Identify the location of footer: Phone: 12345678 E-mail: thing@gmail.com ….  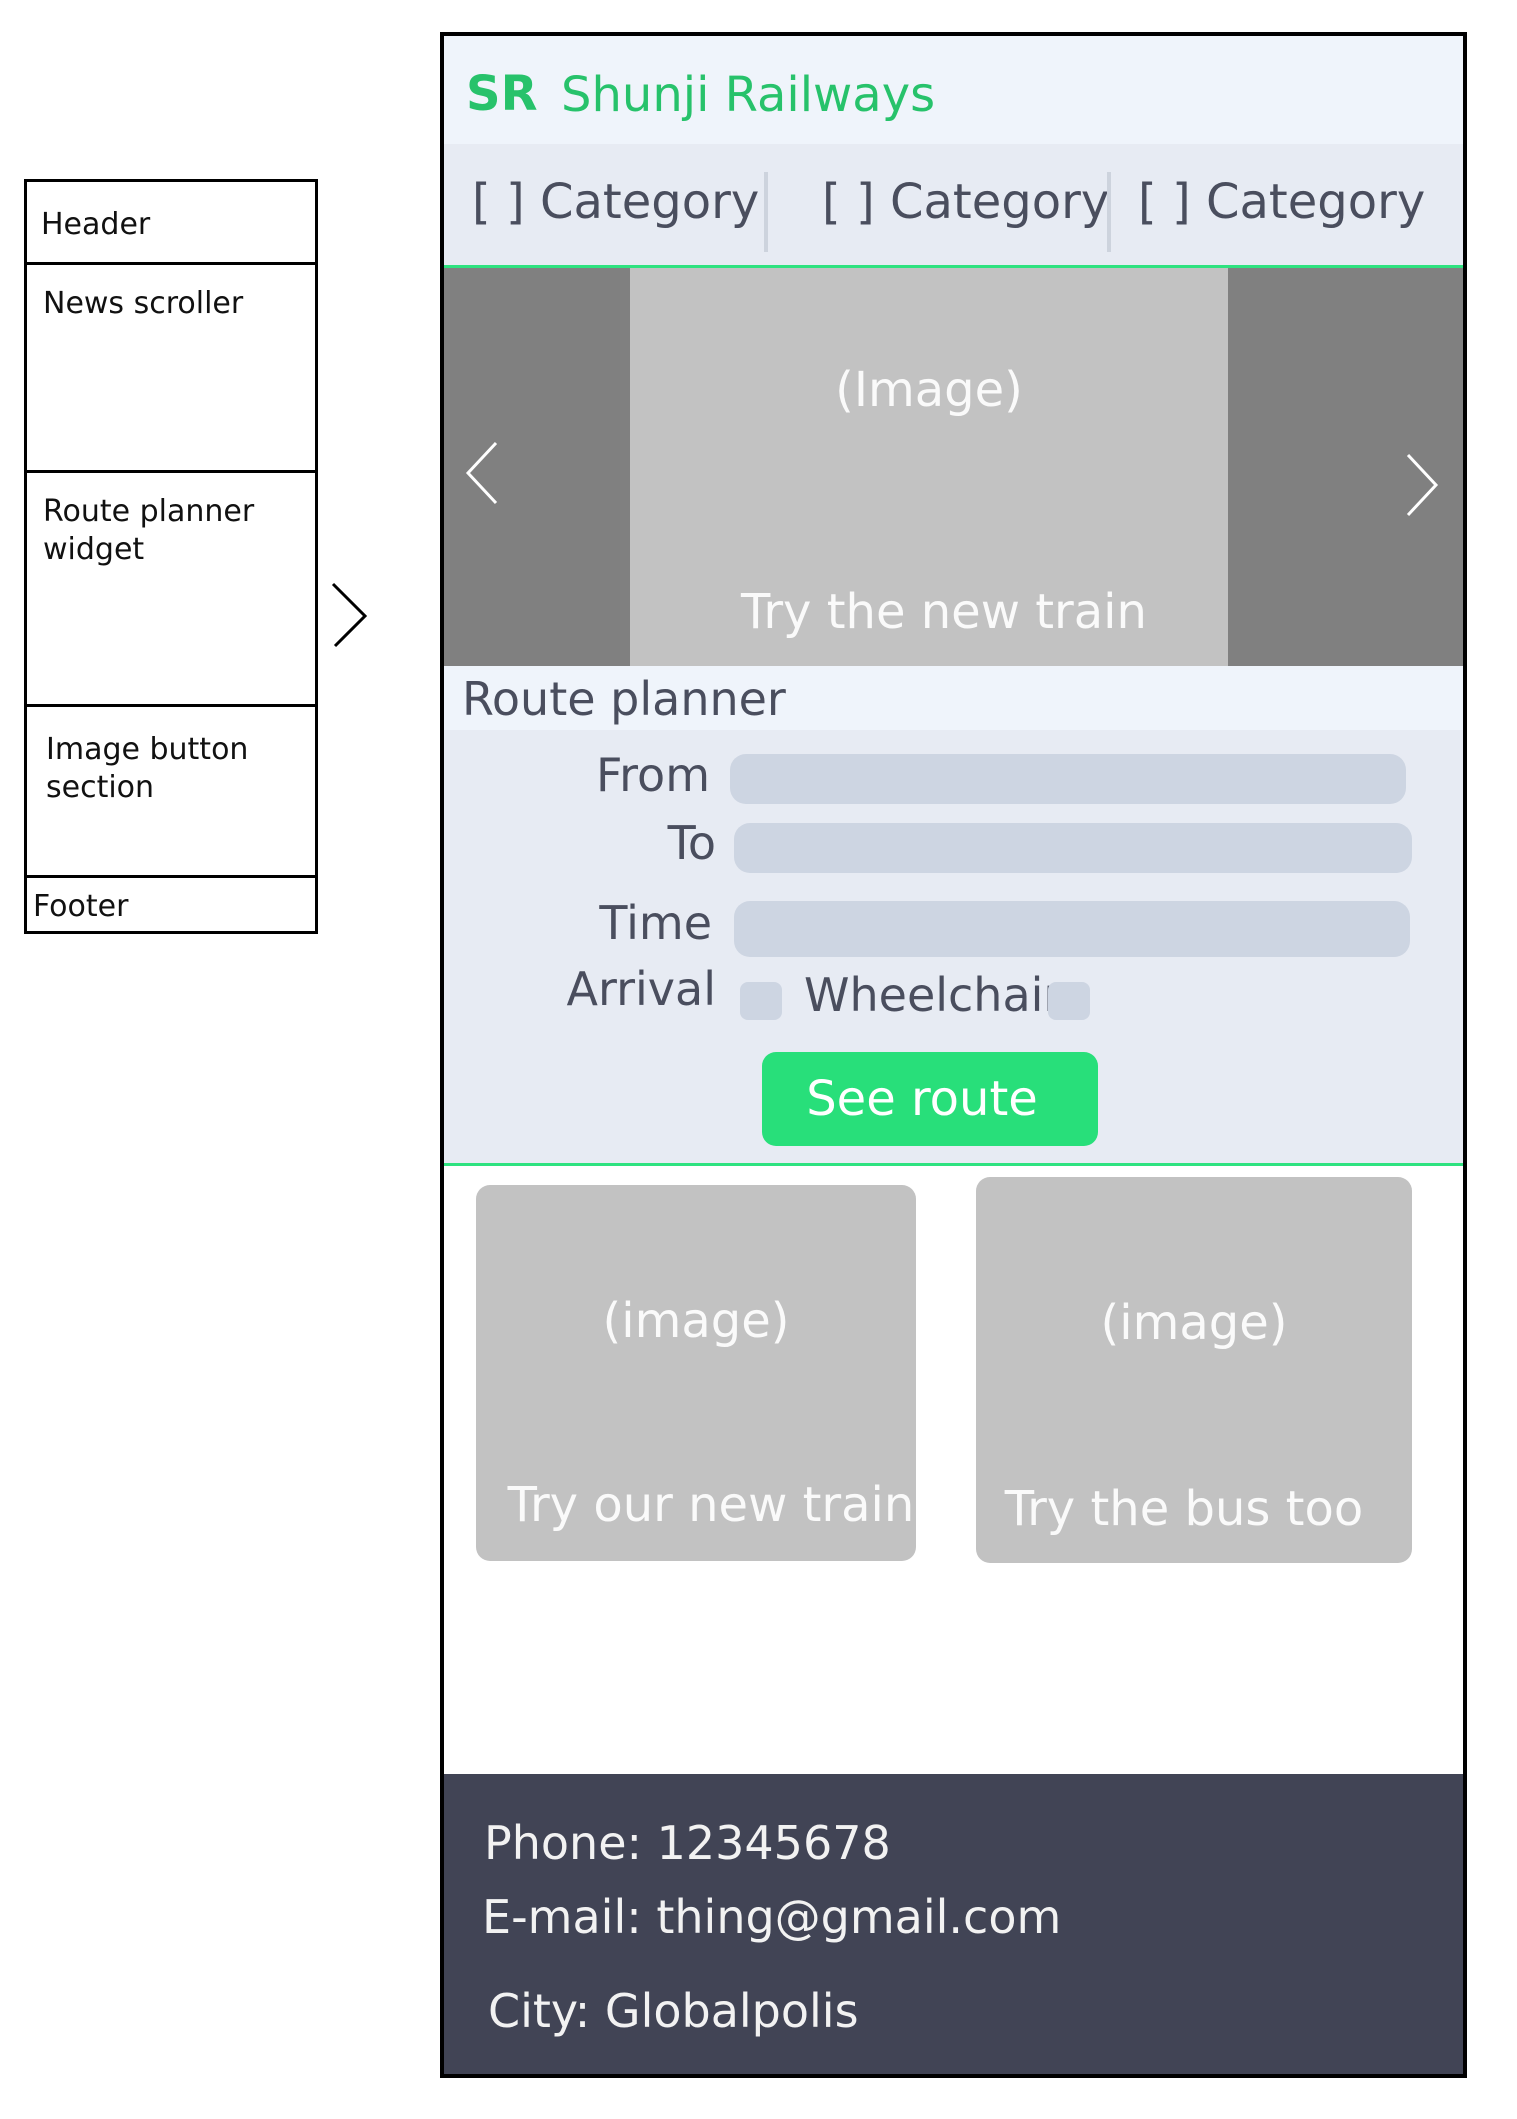
(953, 1924).